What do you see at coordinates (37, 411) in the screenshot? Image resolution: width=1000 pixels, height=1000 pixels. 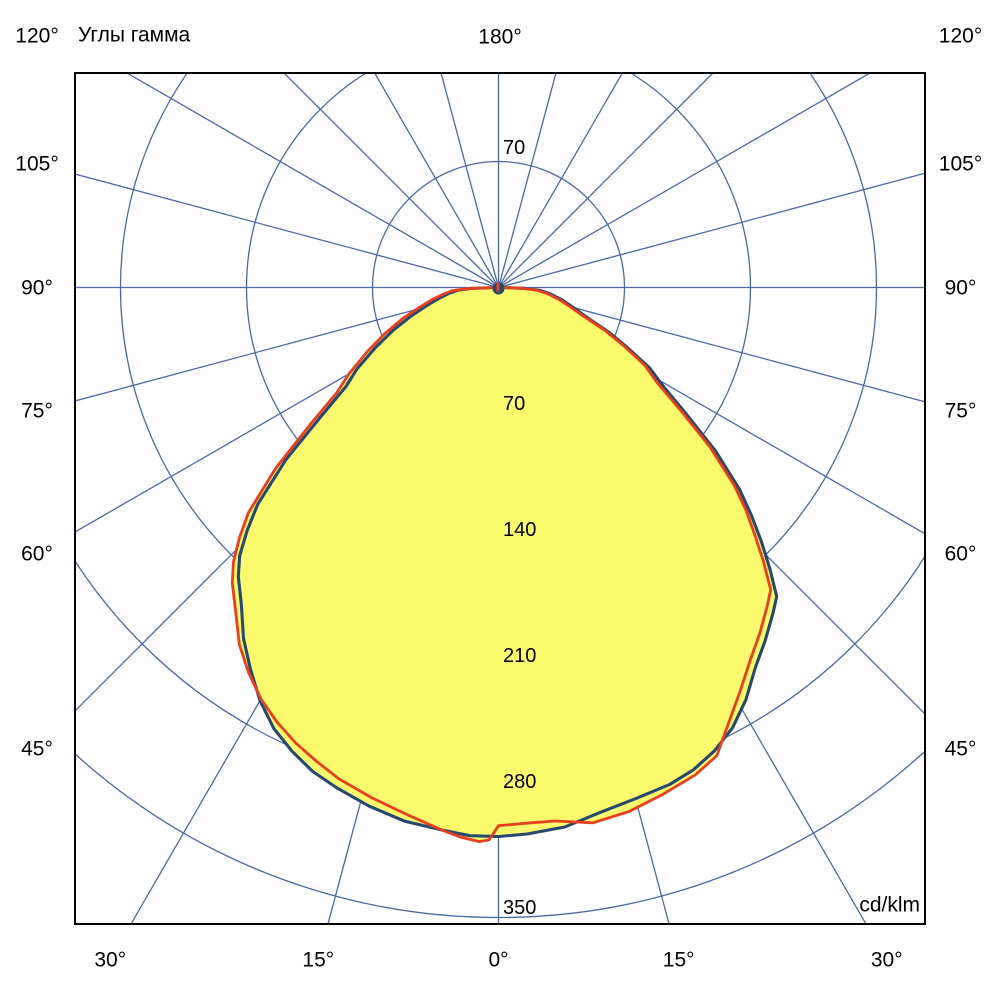 I see `angle-label-left: 75°` at bounding box center [37, 411].